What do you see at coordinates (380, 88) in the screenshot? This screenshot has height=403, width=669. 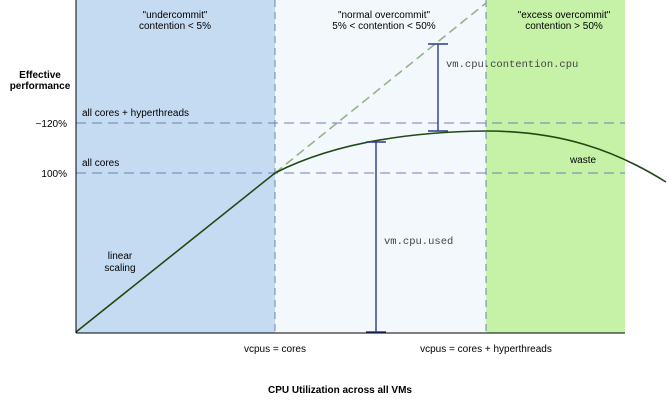 I see `ideal-scaling-line` at bounding box center [380, 88].